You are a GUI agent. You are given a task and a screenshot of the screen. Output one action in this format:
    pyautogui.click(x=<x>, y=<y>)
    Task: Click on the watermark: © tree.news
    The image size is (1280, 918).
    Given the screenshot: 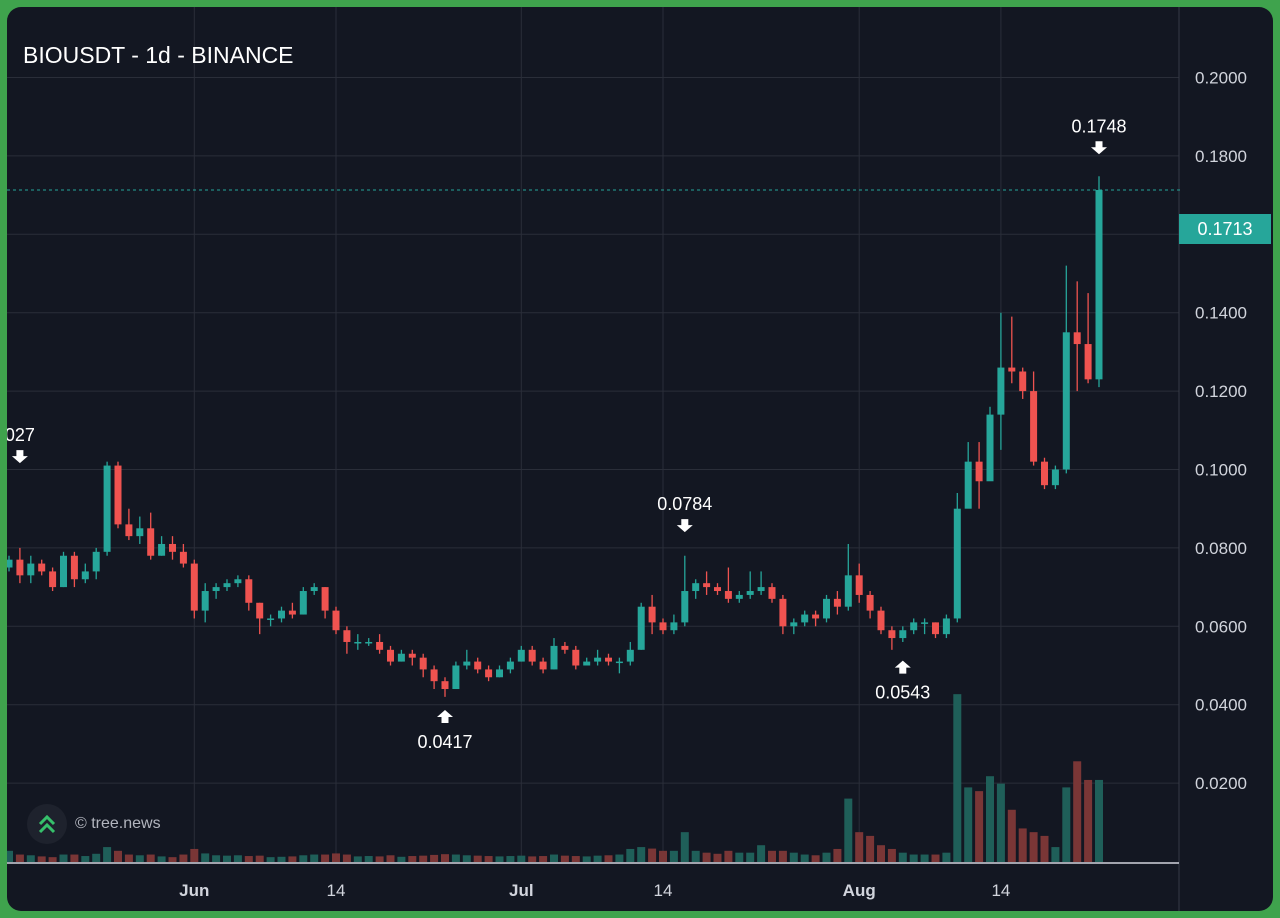 What is the action you would take?
    pyautogui.click(x=94, y=824)
    